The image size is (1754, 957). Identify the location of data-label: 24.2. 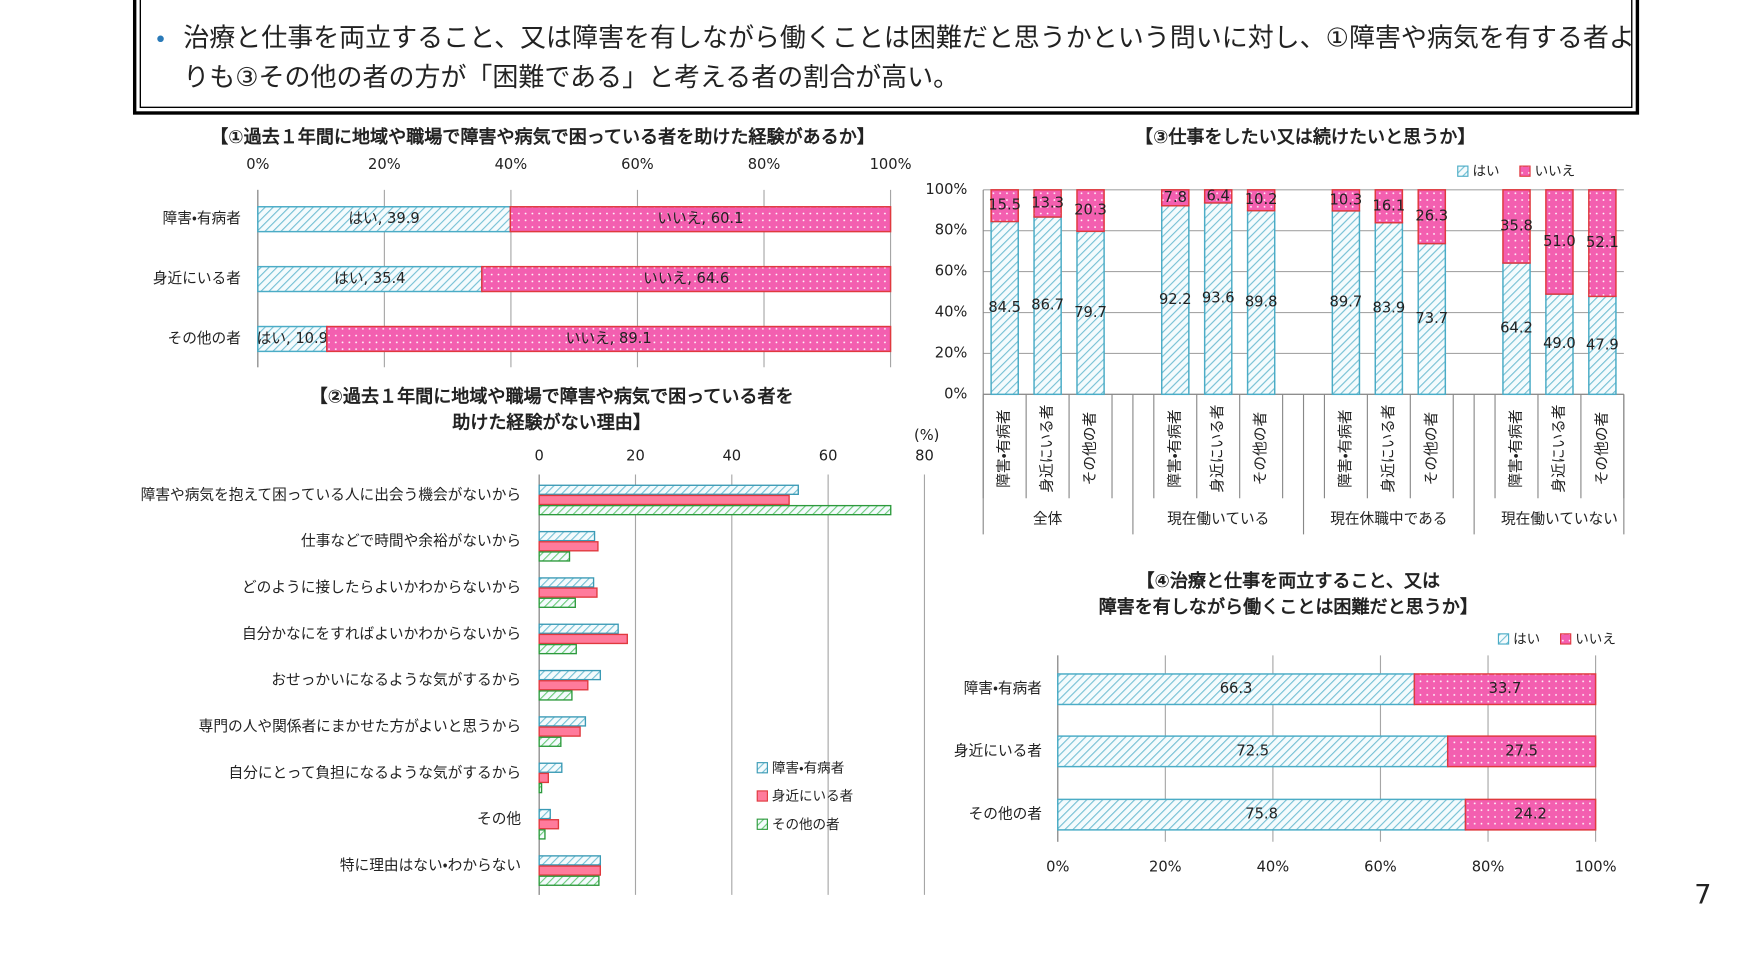
(1530, 814).